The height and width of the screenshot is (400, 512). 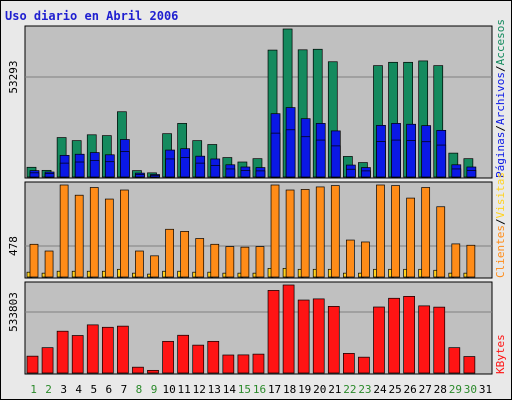 I want to click on scale-label-hits: 53293, so click(x=13, y=76).